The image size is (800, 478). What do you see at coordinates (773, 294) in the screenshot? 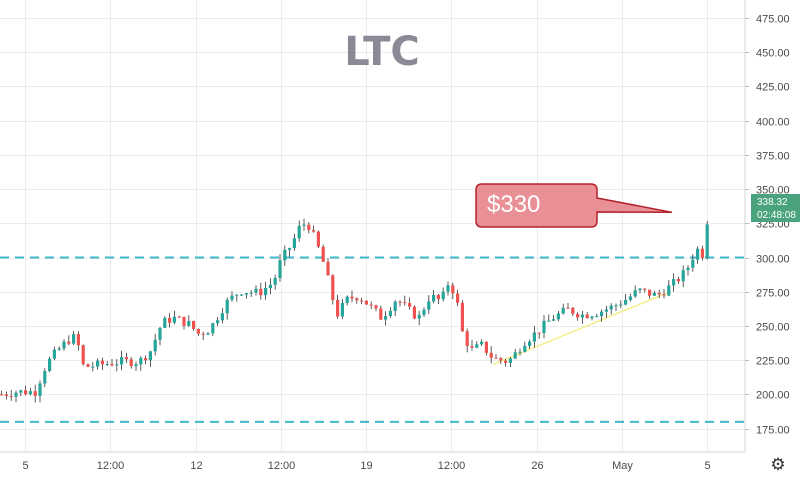
I see `y-tick-label: 275.00` at bounding box center [773, 294].